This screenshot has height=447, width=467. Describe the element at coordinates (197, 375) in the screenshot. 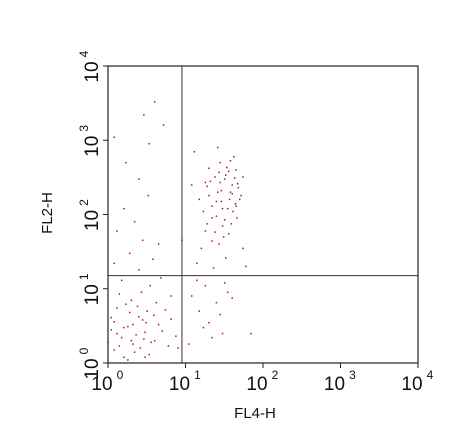

I see `x-tick-exponent: 1` at that location.